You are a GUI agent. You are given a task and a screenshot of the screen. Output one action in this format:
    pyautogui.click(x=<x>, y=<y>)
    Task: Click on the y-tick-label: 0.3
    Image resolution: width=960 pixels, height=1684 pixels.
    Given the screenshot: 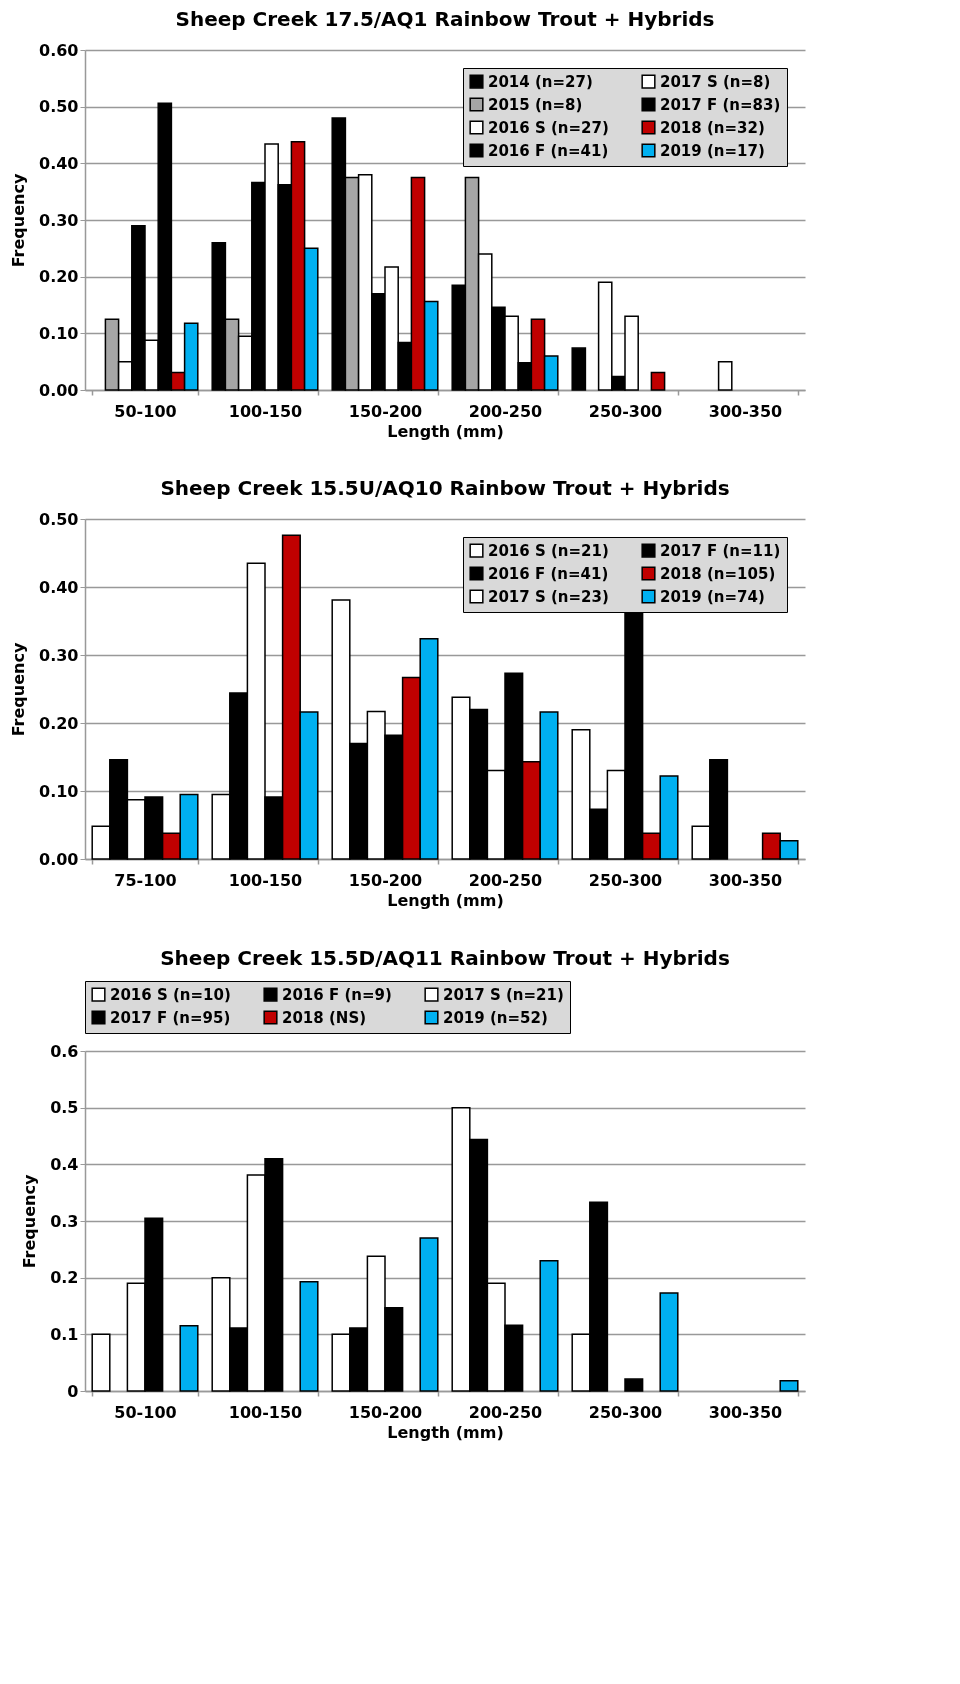 What is the action you would take?
    pyautogui.click(x=64, y=1221)
    